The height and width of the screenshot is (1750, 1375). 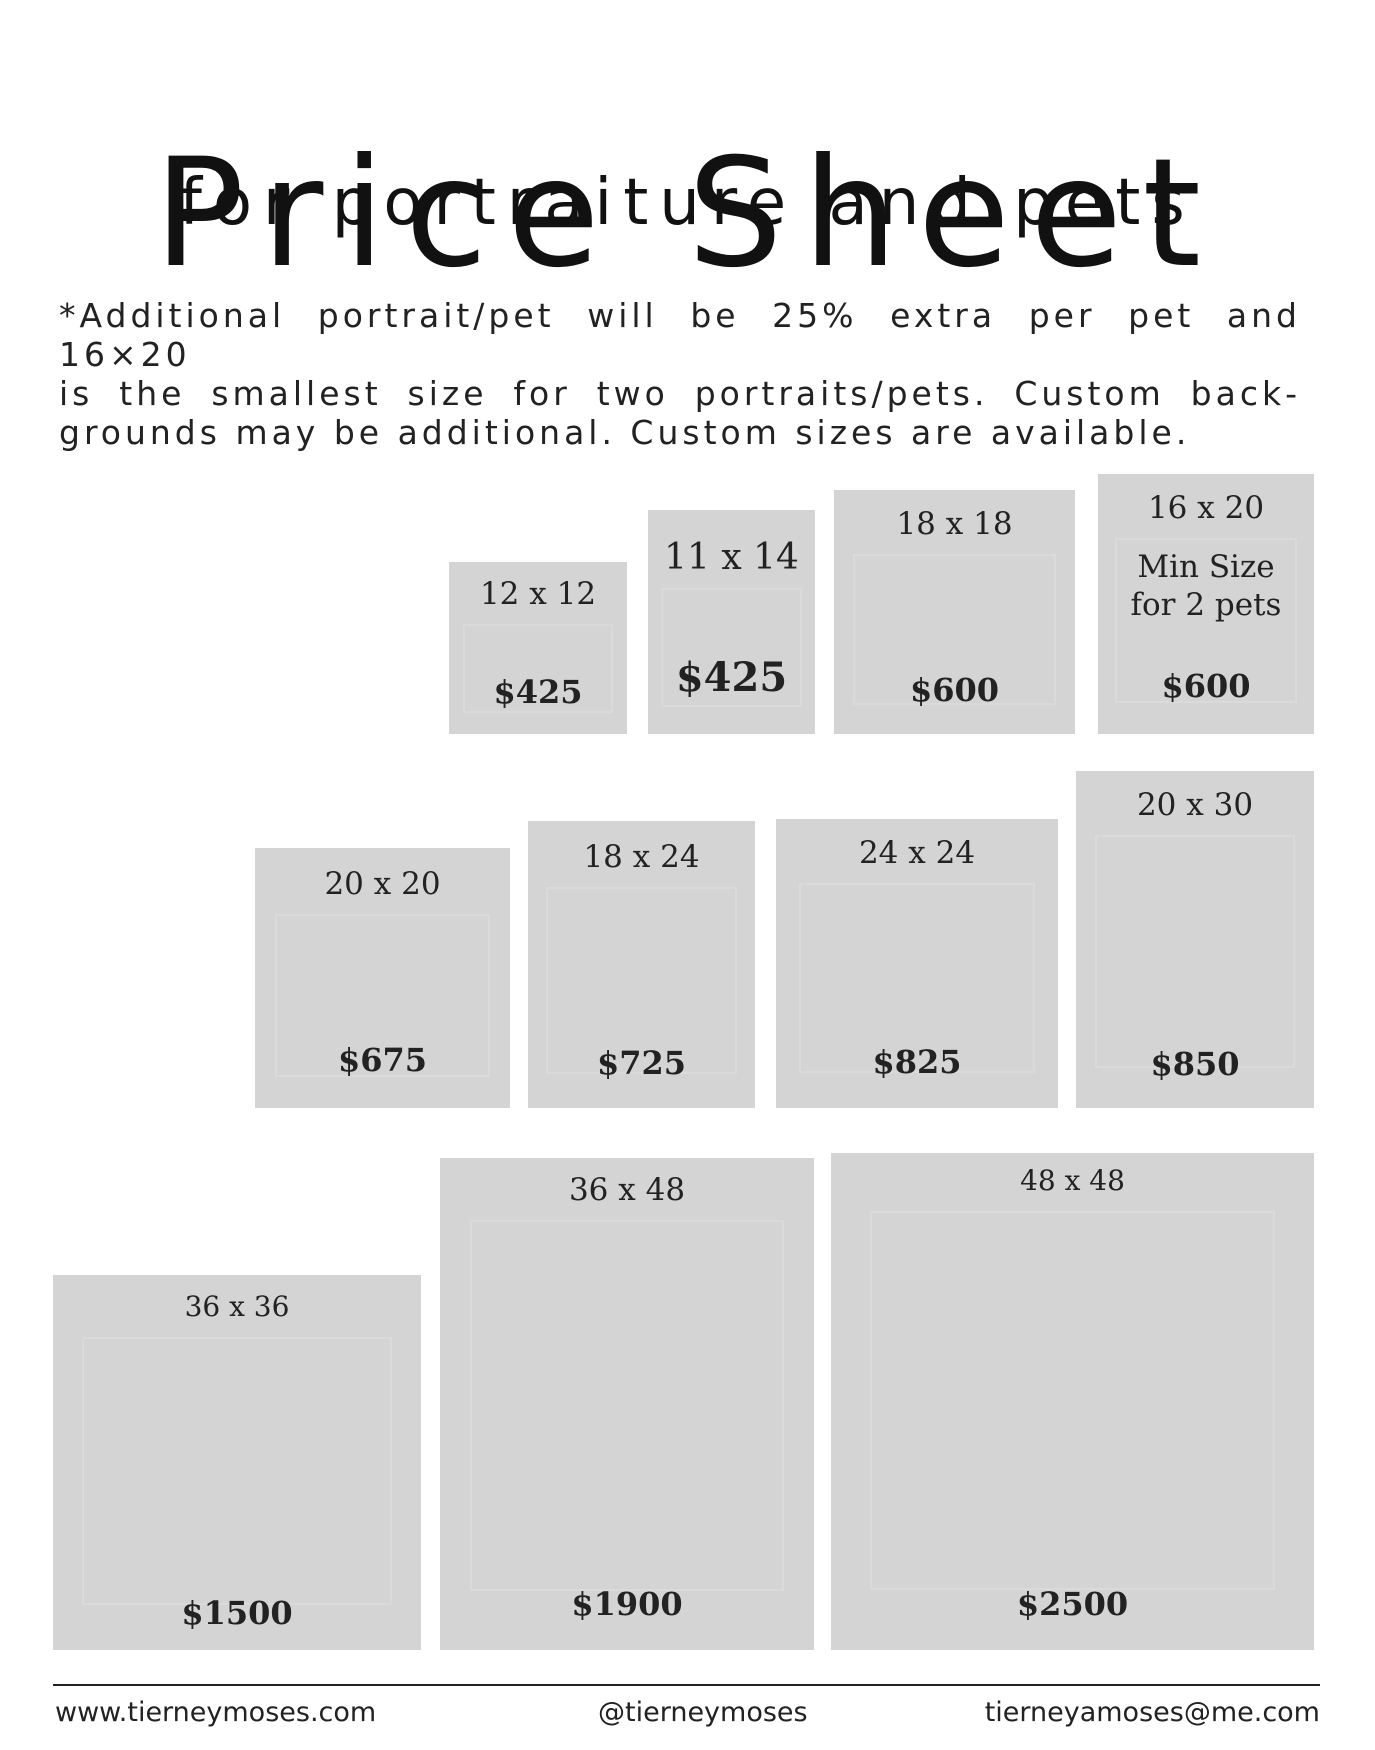 I want to click on price-label: $1500, so click(x=237, y=1613).